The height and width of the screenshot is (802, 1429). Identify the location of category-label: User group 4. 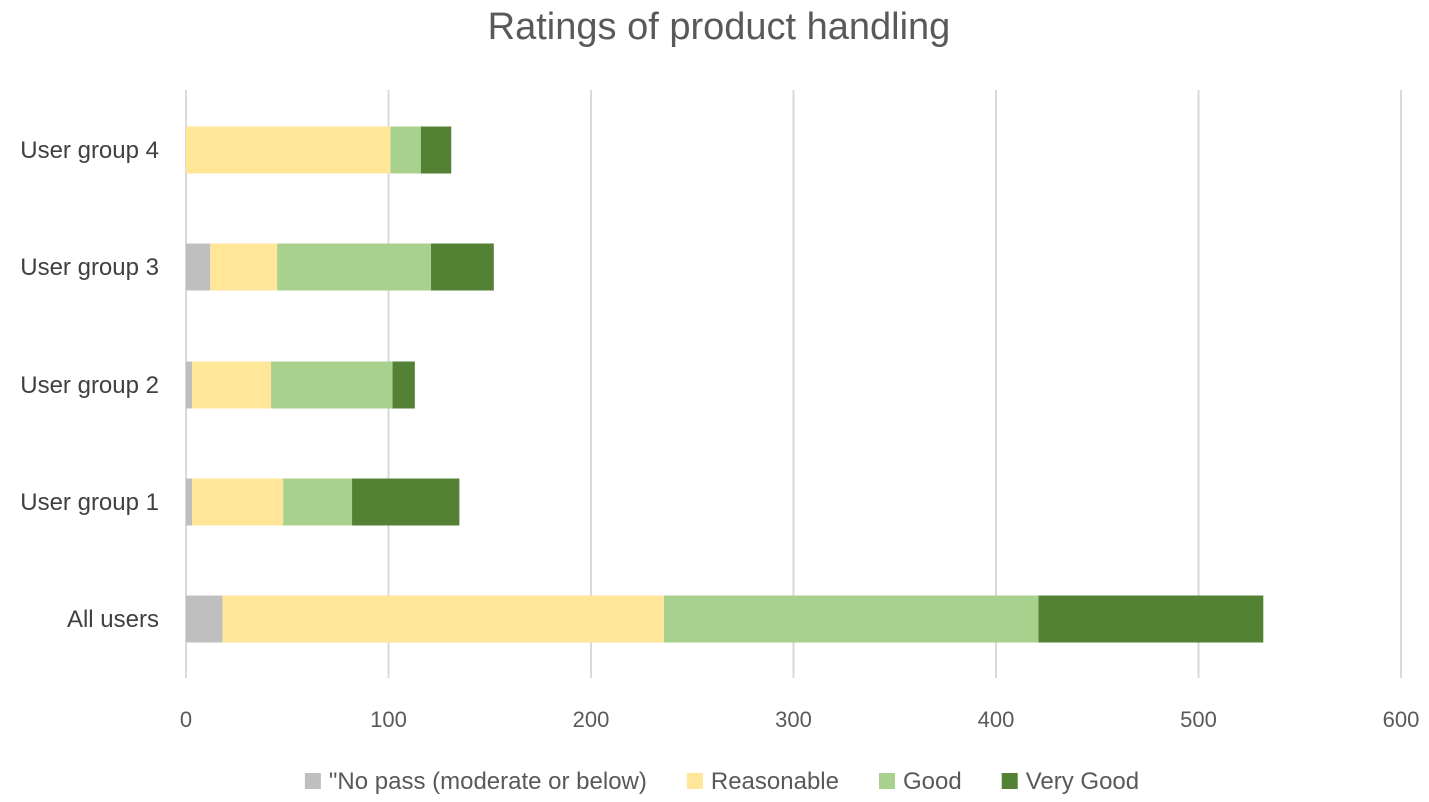
(89, 150).